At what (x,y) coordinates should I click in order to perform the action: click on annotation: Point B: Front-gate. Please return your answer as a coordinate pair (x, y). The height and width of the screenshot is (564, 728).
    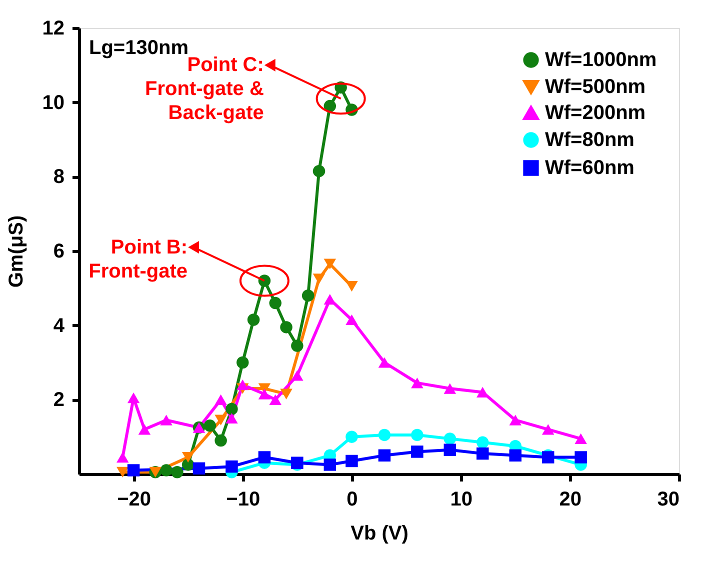
    Looking at the image, I should click on (138, 259).